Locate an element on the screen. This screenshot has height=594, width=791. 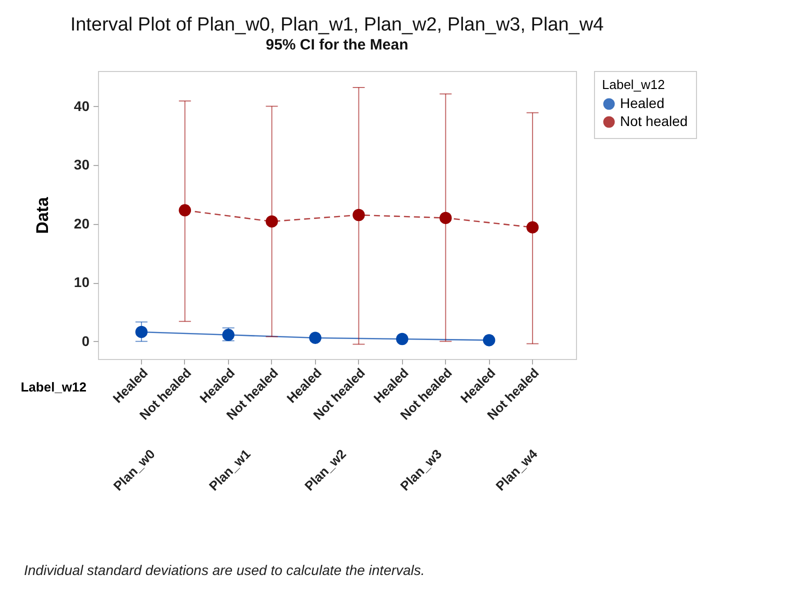
chart-title: Interval Plot of Plan_w0, Plan_w1, Plan_w2, Plan_w3, Plan_w4 is located at coordinates (337, 25).